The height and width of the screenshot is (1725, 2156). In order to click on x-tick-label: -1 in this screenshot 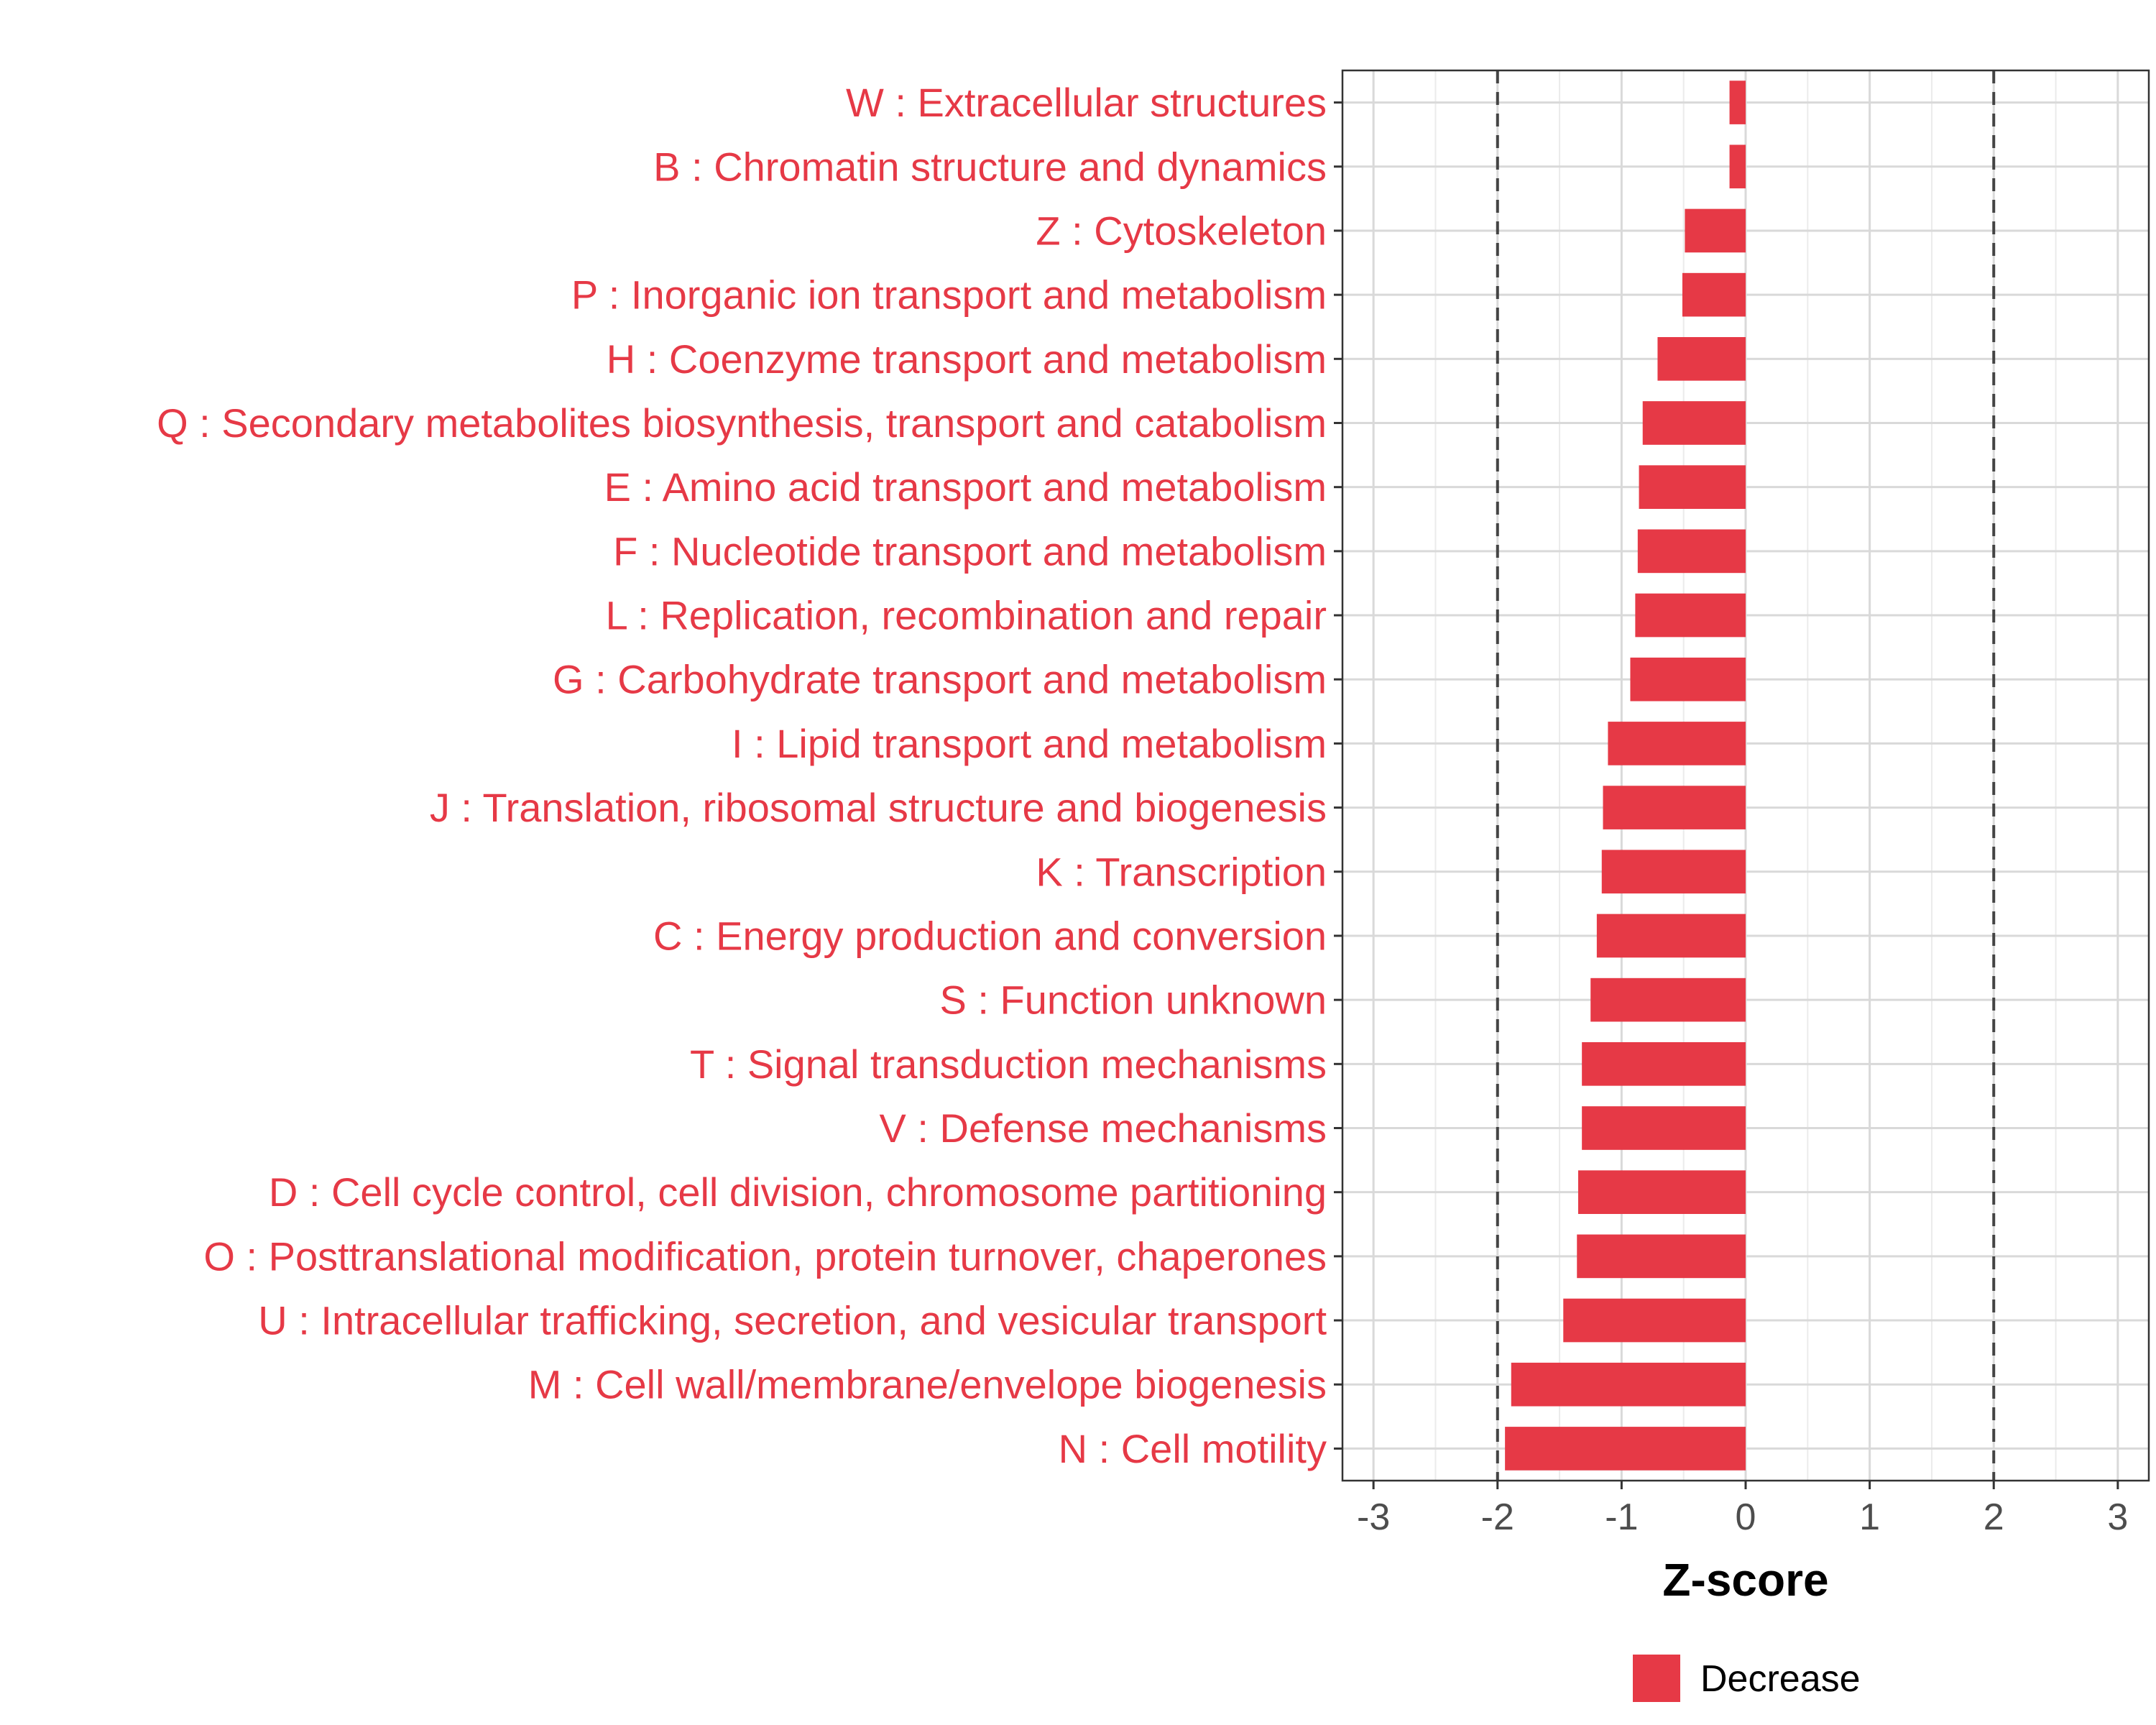, I will do `click(1621, 1517)`.